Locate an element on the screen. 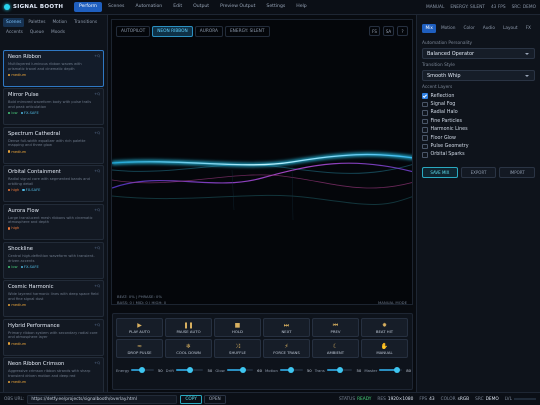 The height and width of the screenshot is (405, 540). control-button: ❄ COOL DOWN is located at coordinates (188, 348).